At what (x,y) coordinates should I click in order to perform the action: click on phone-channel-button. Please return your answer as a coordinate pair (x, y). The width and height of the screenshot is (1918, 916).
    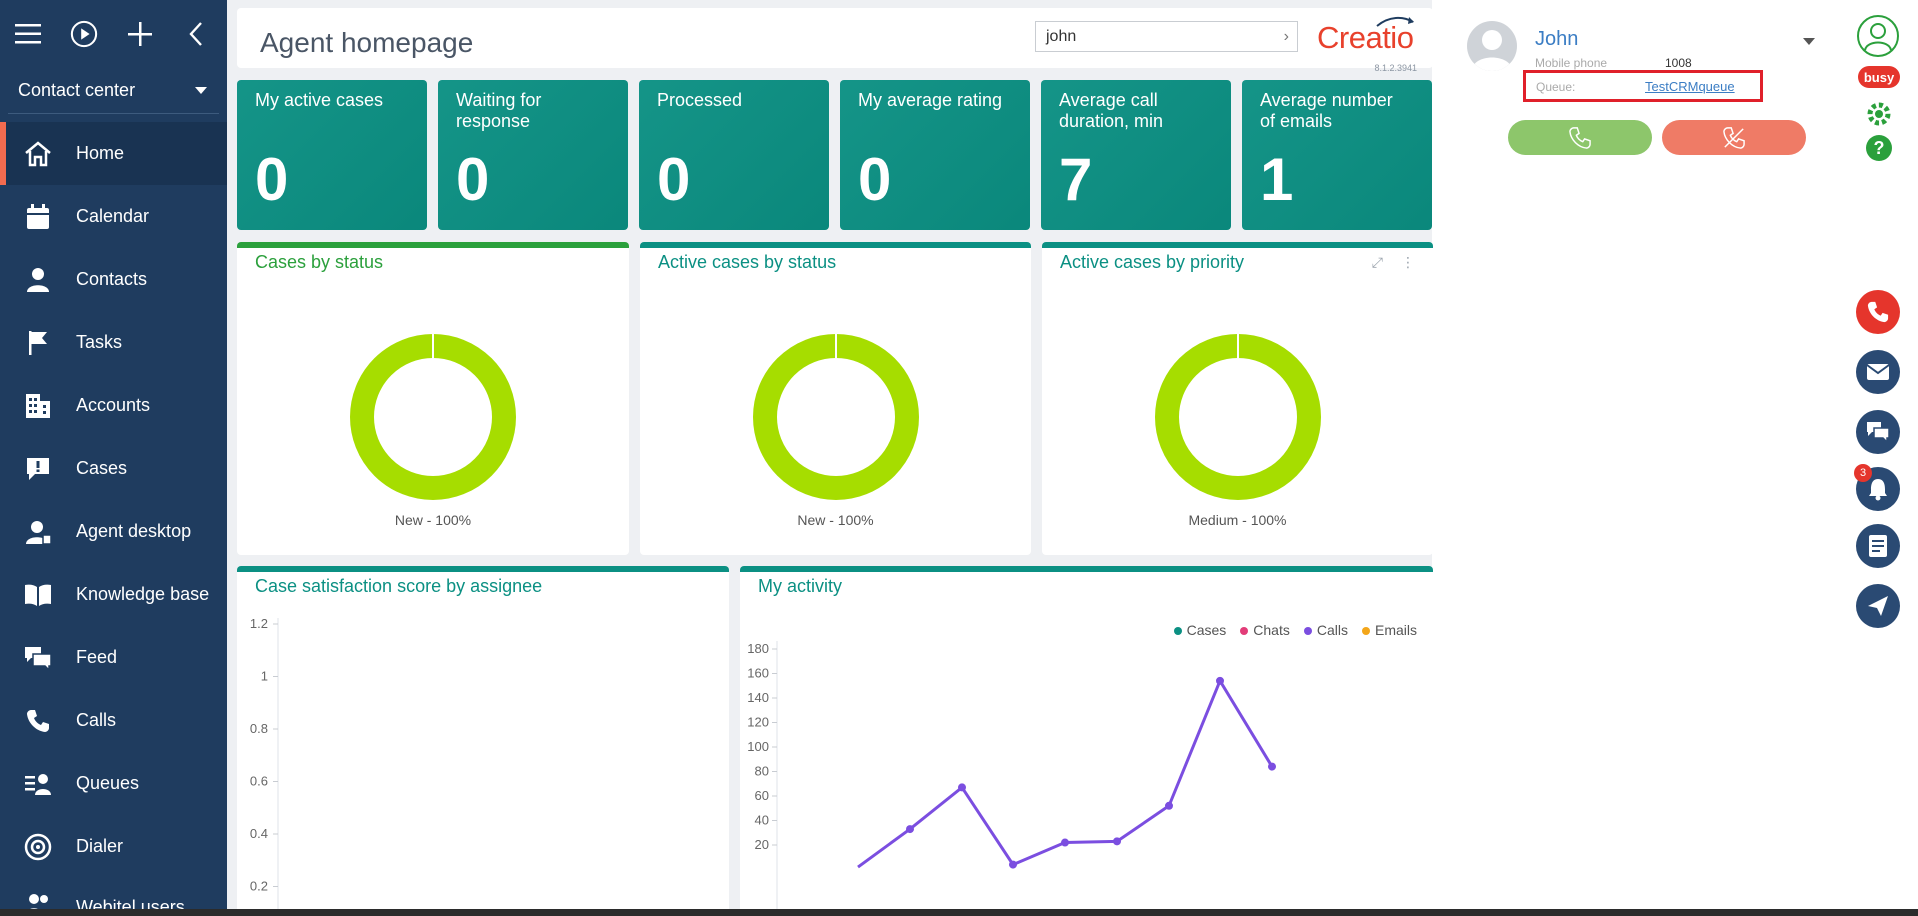
    Looking at the image, I should click on (1878, 312).